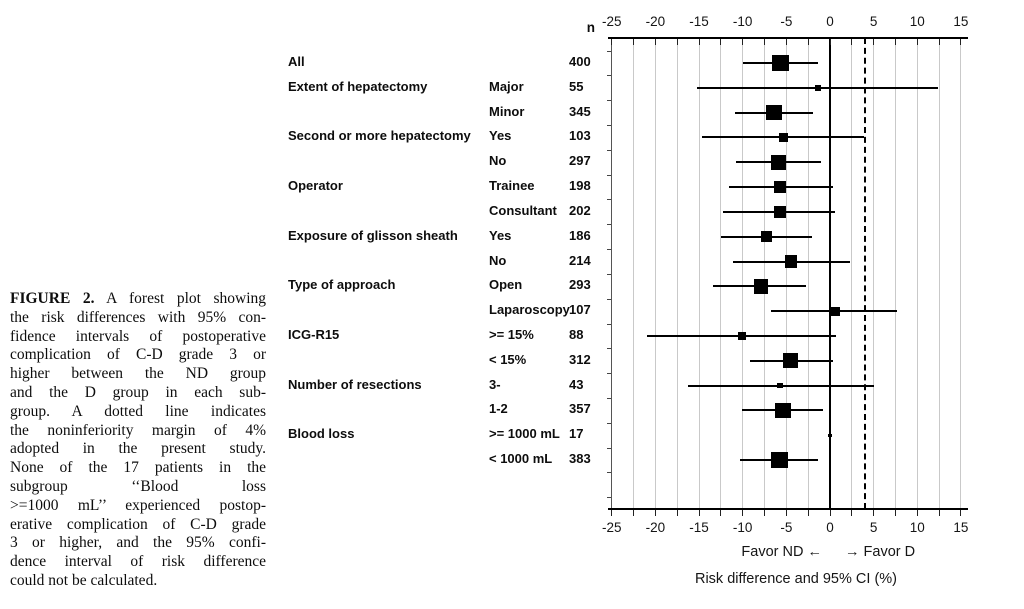 Image resolution: width=1024 pixels, height=609 pixels. Describe the element at coordinates (511, 335) in the screenshot. I see `row-subgroup-label: >= 15%` at that location.